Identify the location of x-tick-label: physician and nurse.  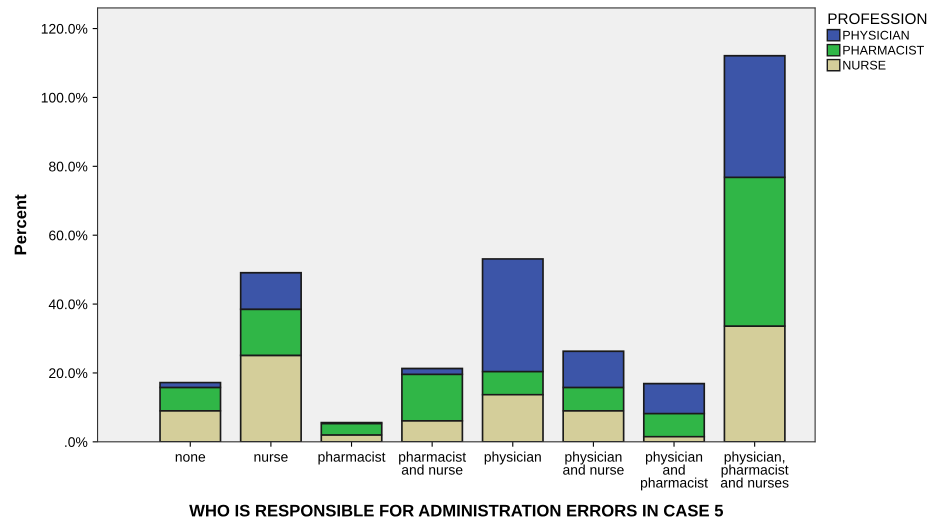
(593, 463).